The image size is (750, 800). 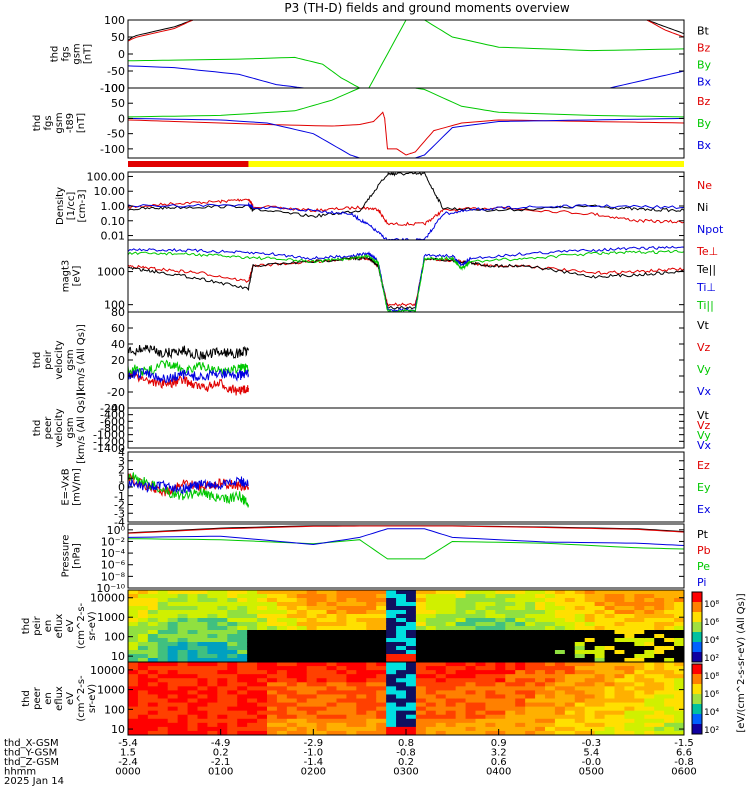 What do you see at coordinates (114, 88) in the screenshot?
I see `y-tick-label: 100` at bounding box center [114, 88].